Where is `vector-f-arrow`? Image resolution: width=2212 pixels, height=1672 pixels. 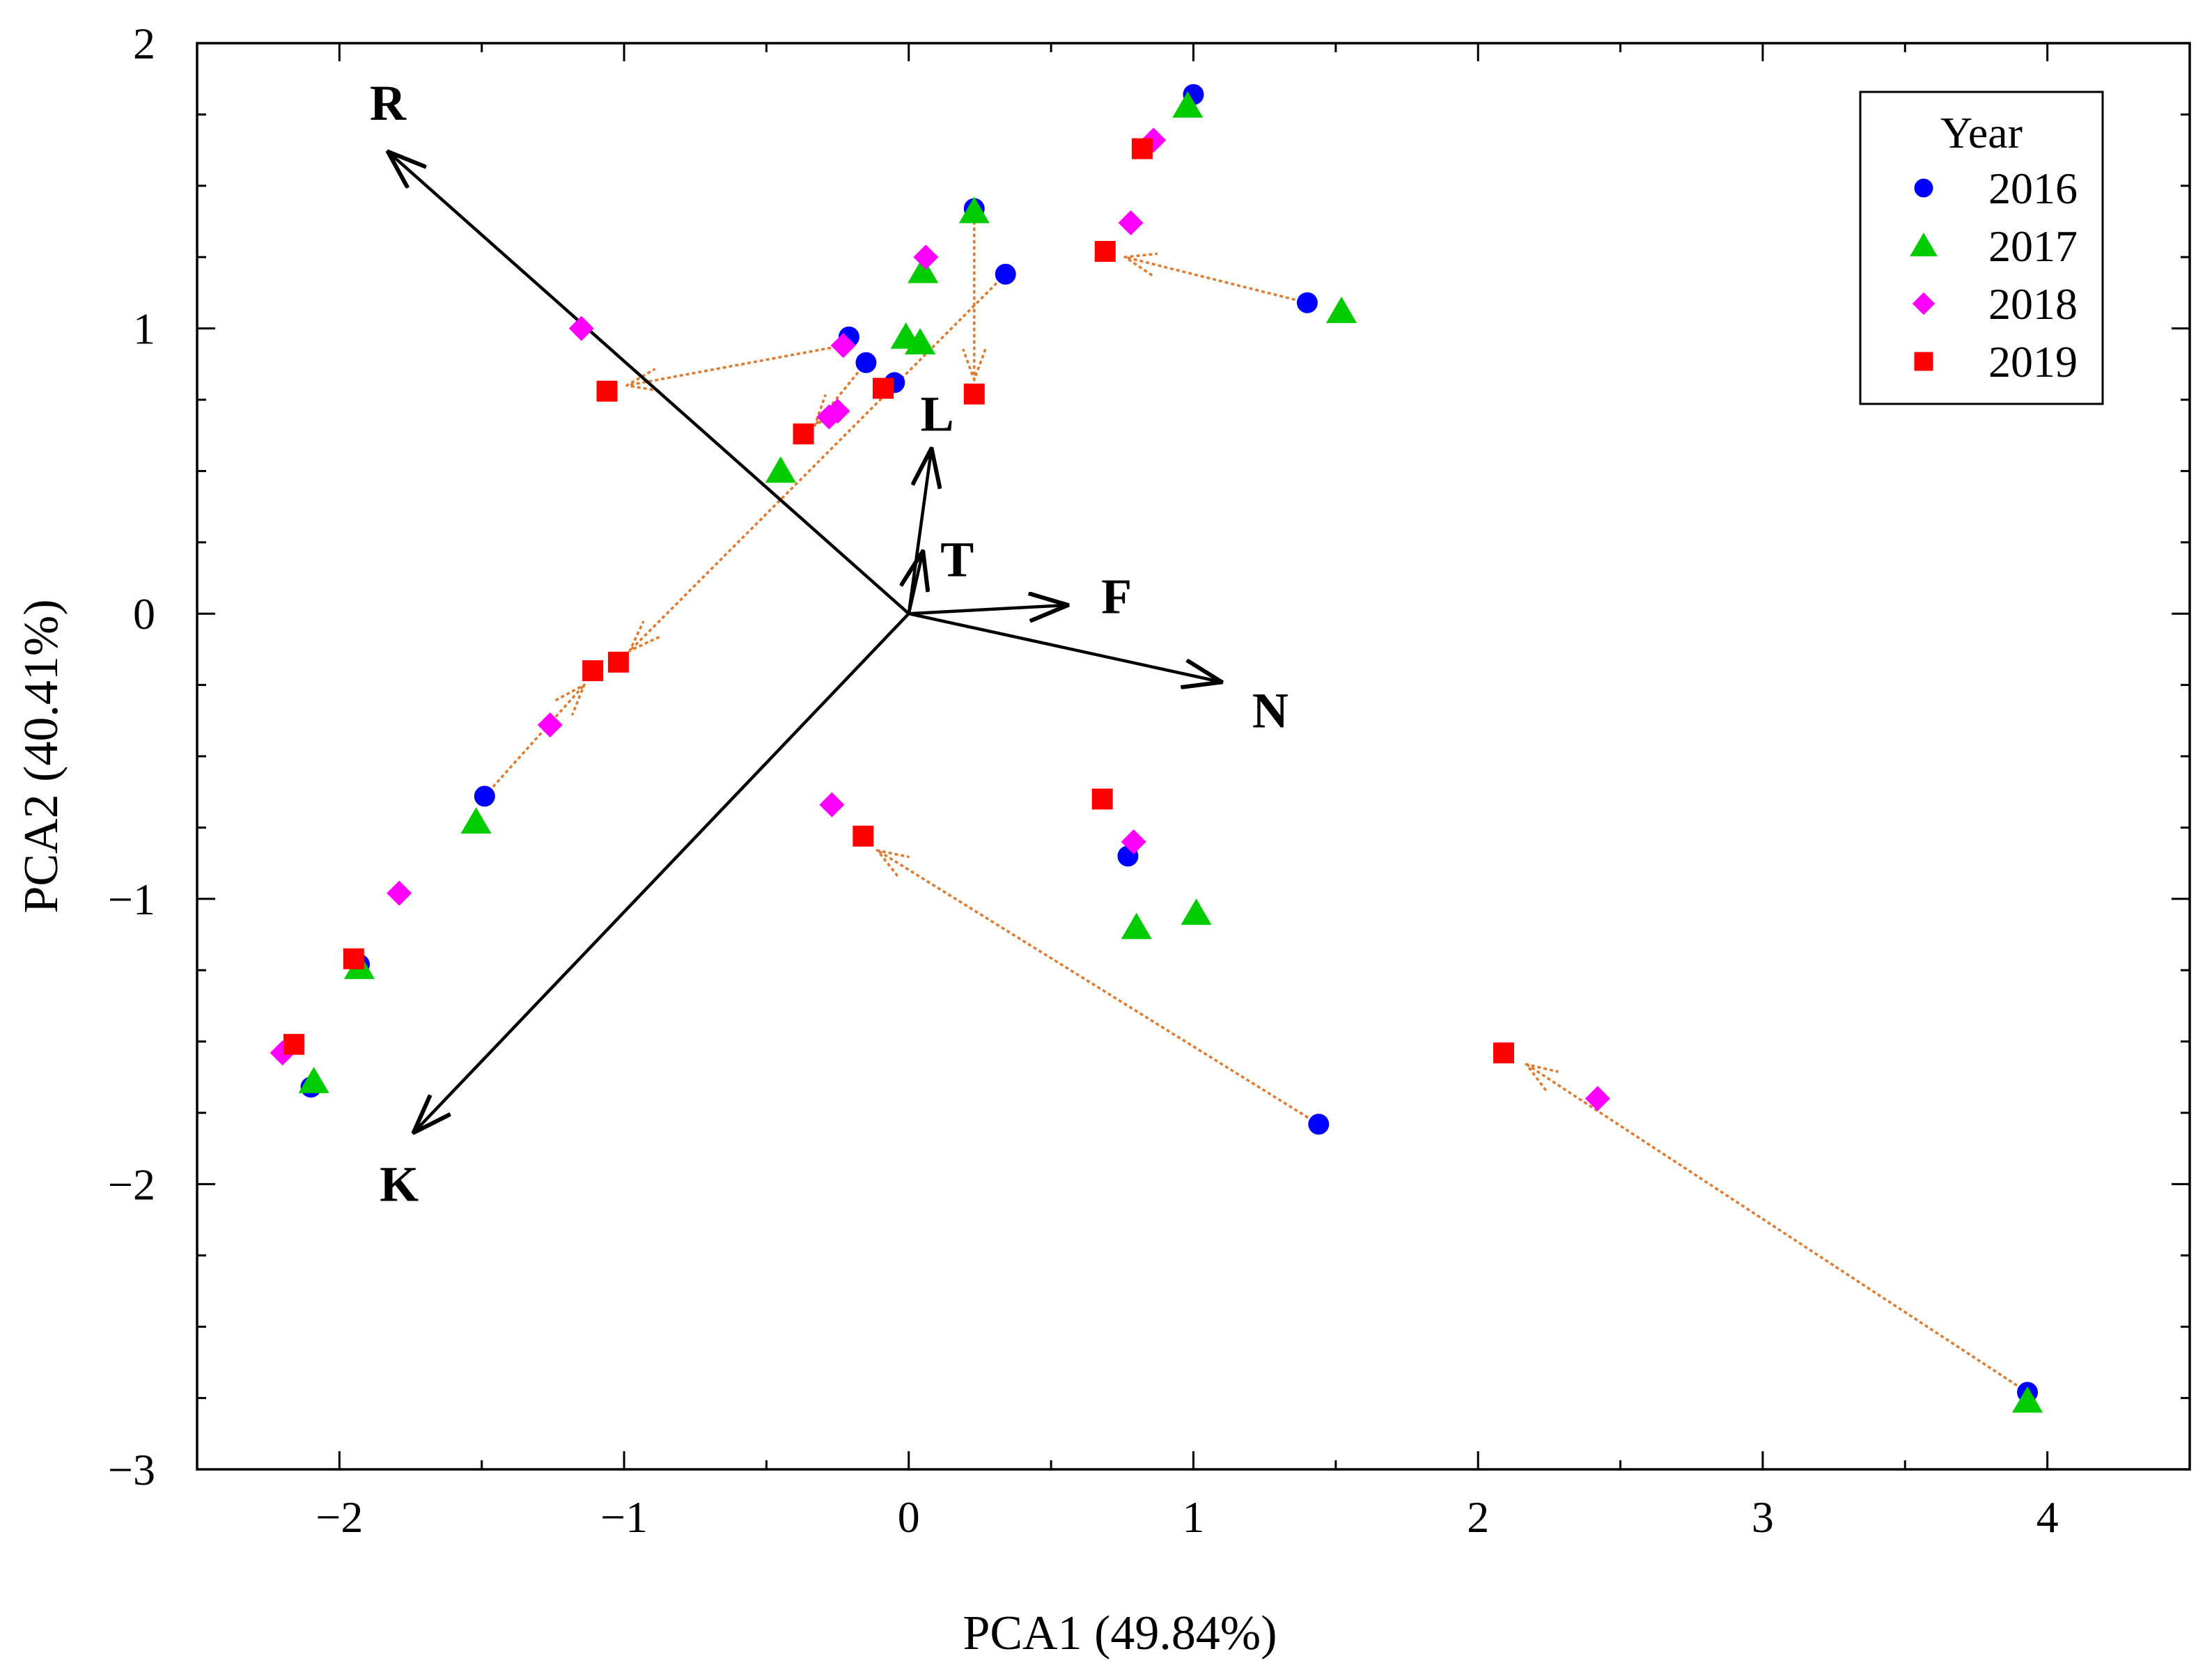 vector-f-arrow is located at coordinates (988, 609).